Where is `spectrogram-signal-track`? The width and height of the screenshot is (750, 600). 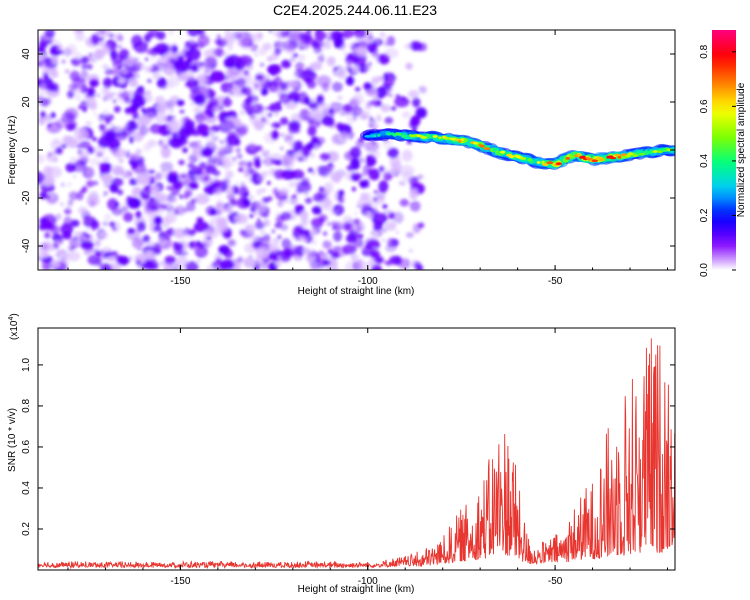
spectrogram-signal-track is located at coordinates (517, 149).